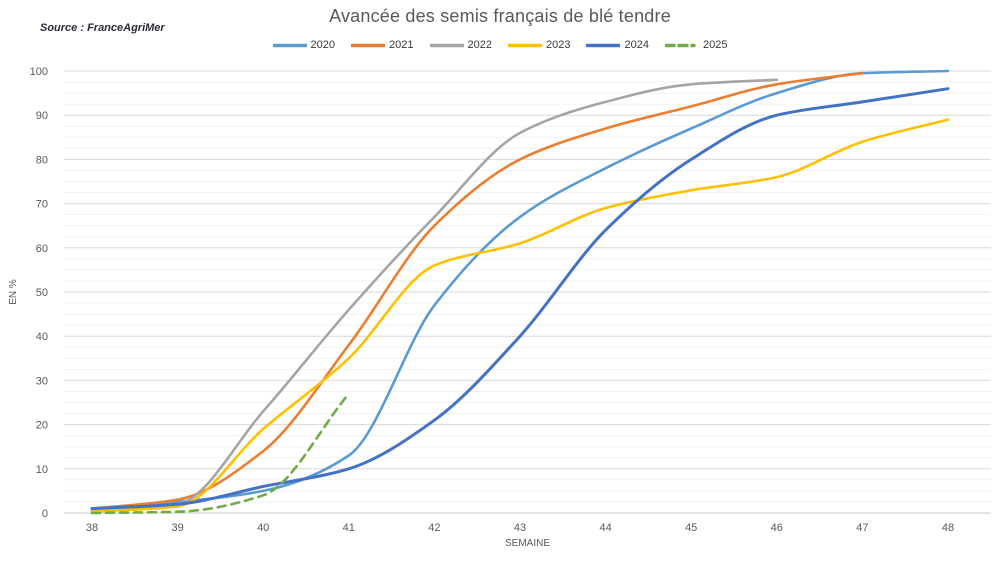 This screenshot has width=1000, height=562. What do you see at coordinates (434, 528) in the screenshot?
I see `x-tick-label: 42` at bounding box center [434, 528].